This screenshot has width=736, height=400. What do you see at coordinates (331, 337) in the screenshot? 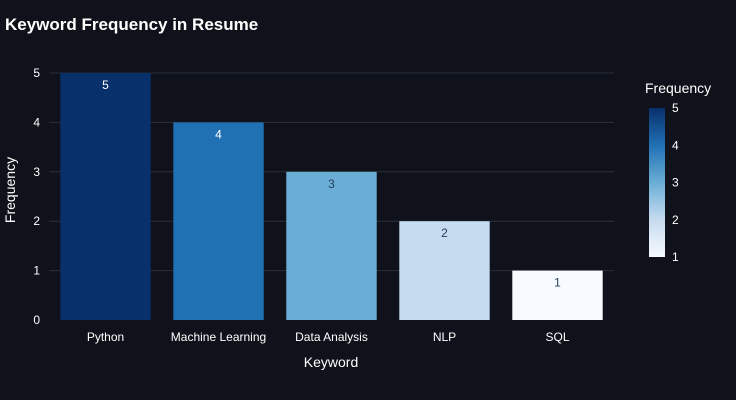
I see `x-tick-label: Data Analysis` at bounding box center [331, 337].